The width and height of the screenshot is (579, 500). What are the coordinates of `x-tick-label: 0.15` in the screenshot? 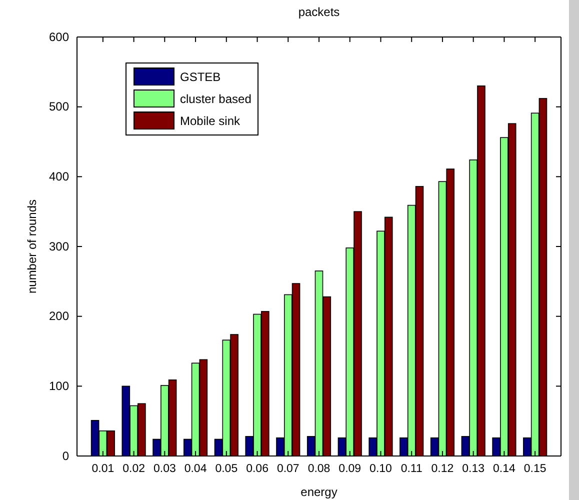 It's located at (535, 469).